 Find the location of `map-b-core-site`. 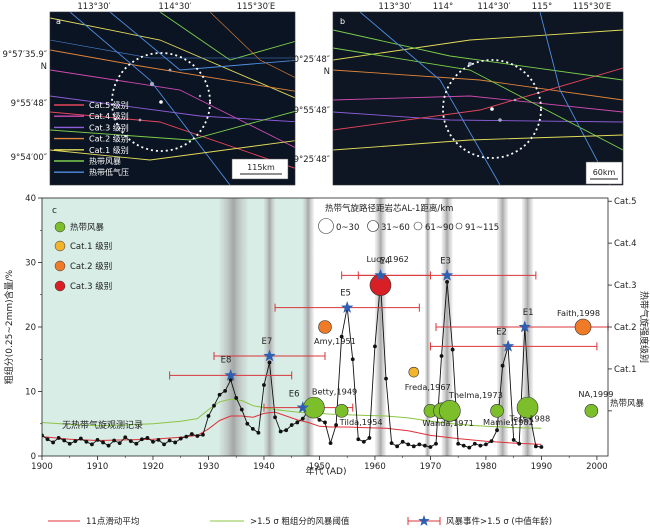

map-b-core-site is located at coordinates (492, 109).